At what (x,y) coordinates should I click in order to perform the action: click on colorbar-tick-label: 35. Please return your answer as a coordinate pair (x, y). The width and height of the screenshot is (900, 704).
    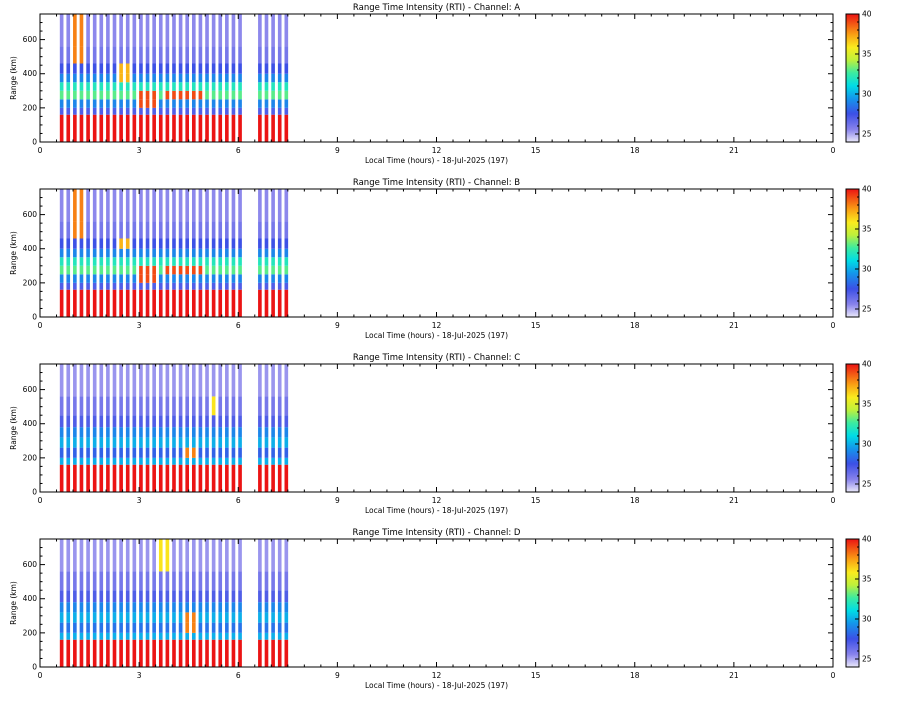
    Looking at the image, I should click on (867, 404).